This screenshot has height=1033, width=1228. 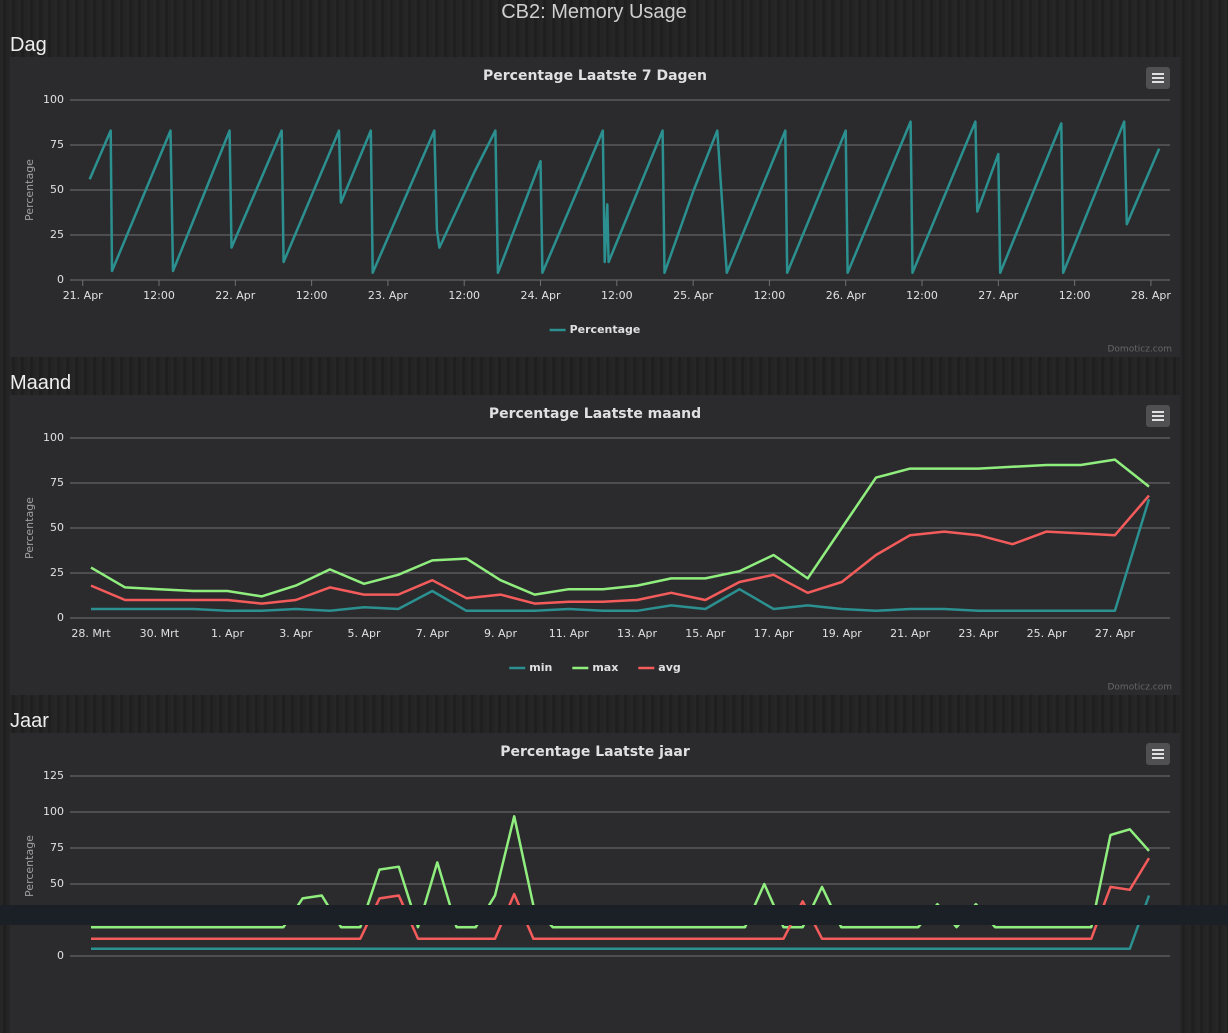 I want to click on section-label: Maand, so click(x=41, y=383).